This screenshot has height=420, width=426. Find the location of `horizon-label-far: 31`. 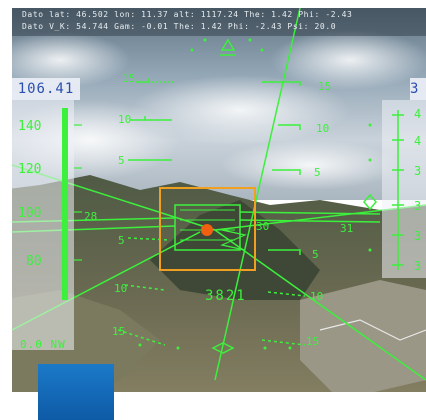

horizon-label-far: 31 is located at coordinates (346, 228).